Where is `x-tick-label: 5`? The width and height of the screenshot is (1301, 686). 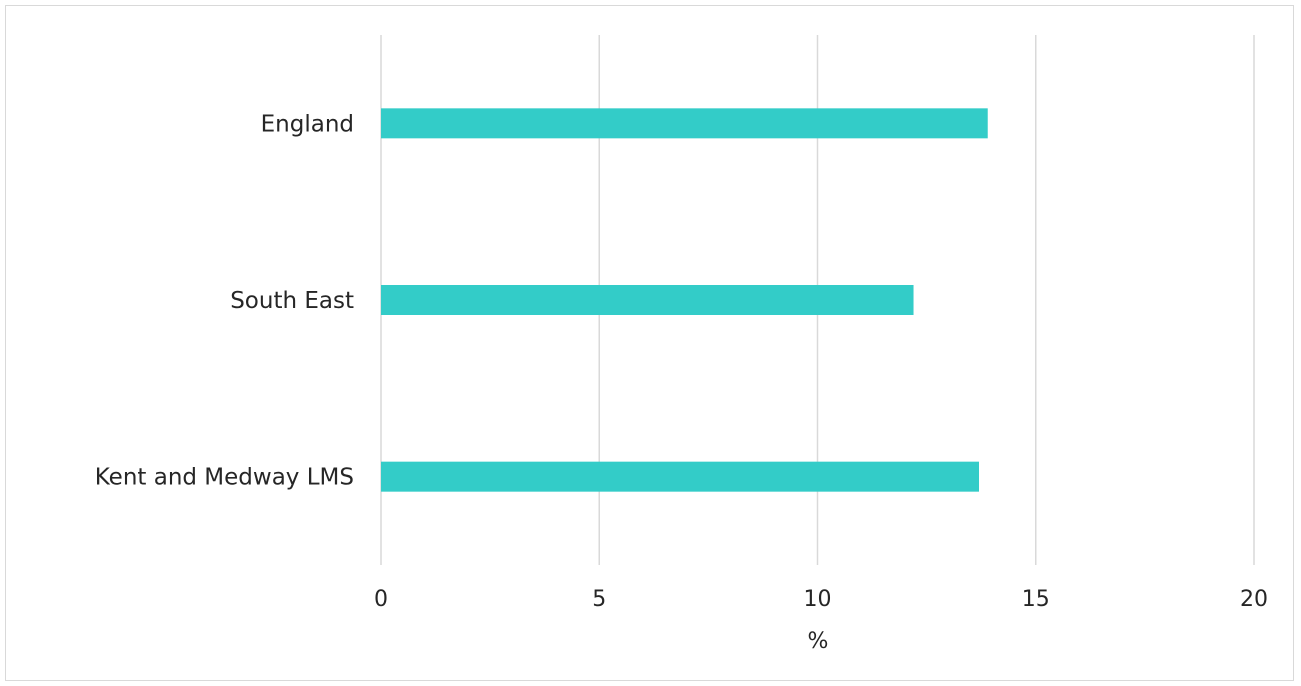 x-tick-label: 5 is located at coordinates (599, 599).